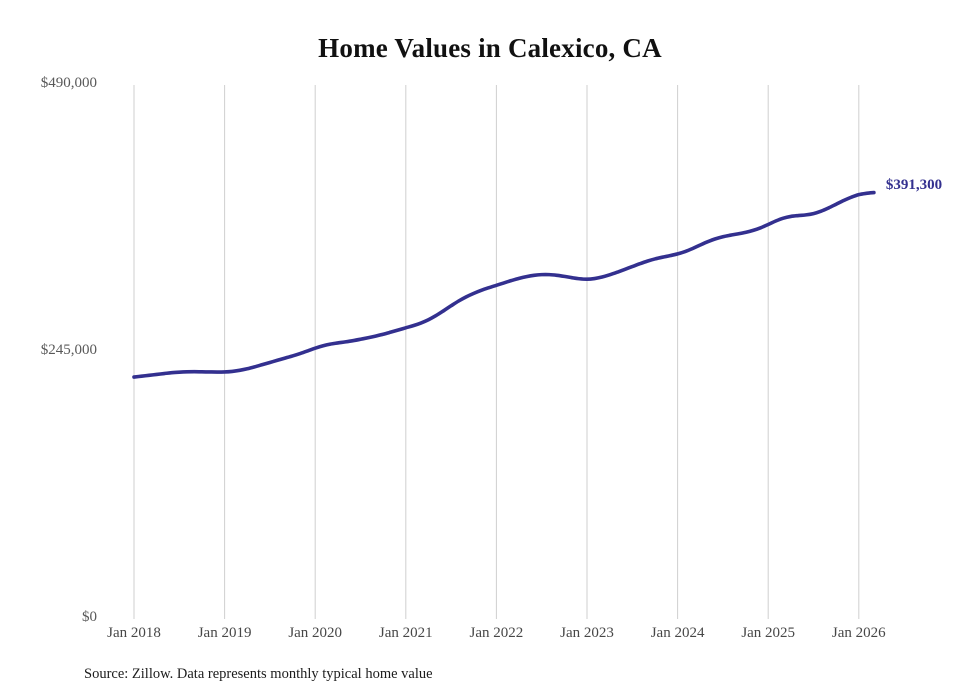  What do you see at coordinates (587, 633) in the screenshot?
I see `x-tick-jan-2023: Jan 2023` at bounding box center [587, 633].